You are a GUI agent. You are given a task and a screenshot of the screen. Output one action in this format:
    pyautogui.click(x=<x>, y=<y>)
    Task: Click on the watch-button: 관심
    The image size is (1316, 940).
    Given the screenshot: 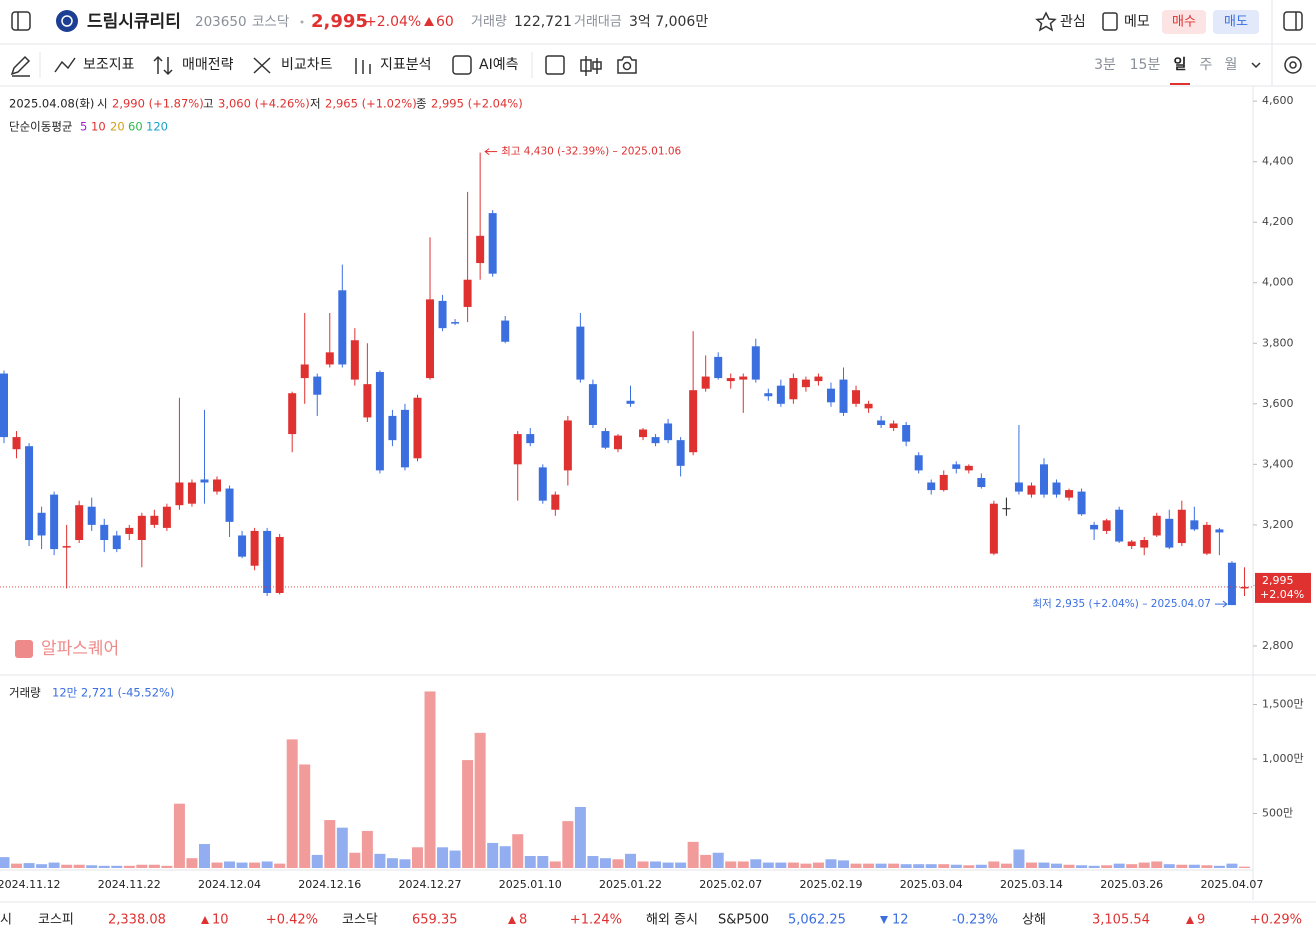 What is the action you would take?
    pyautogui.click(x=1073, y=22)
    